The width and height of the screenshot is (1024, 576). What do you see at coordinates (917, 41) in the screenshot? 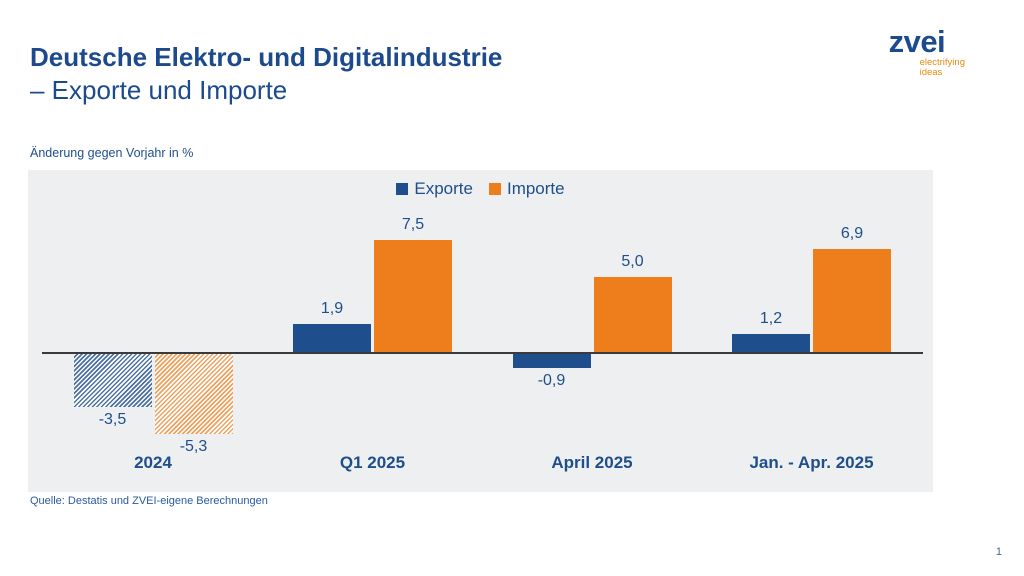
I see `zvei-logo-text: zvei` at bounding box center [917, 41].